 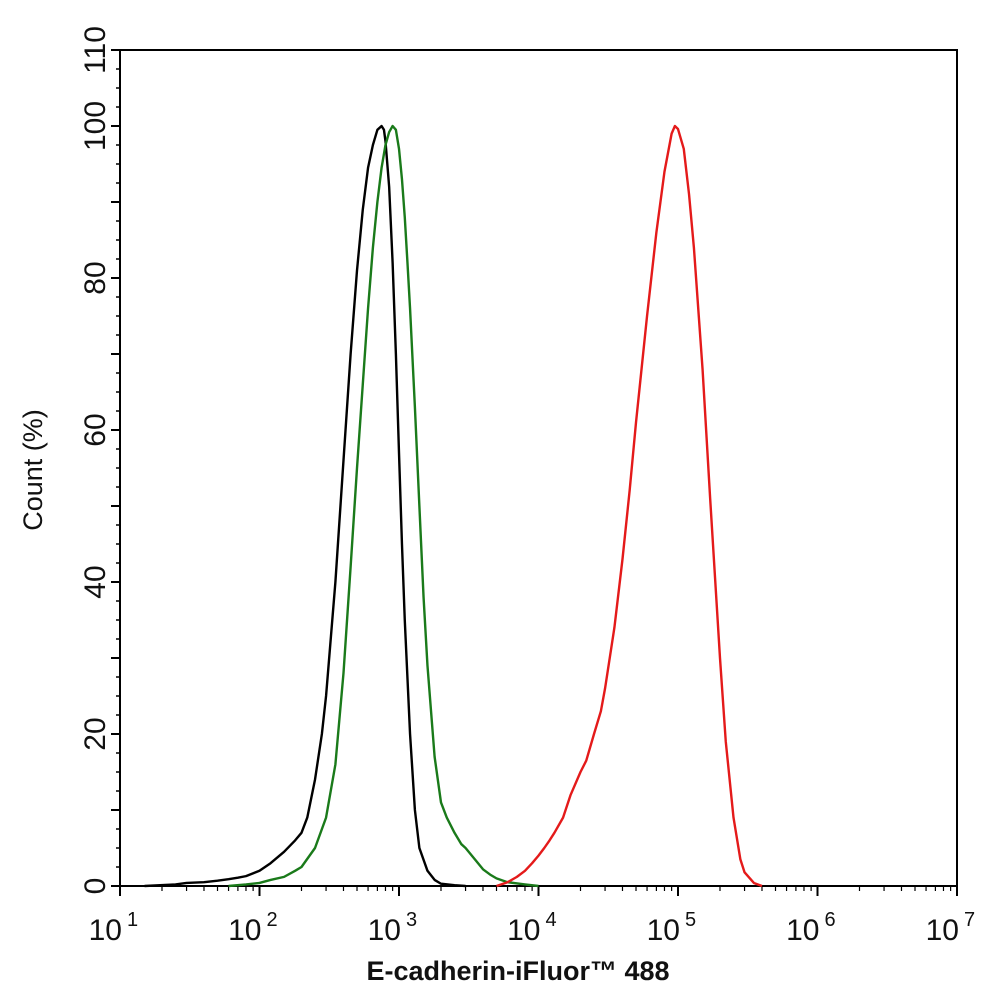 I want to click on y-tick-label: 110, so click(x=95, y=50).